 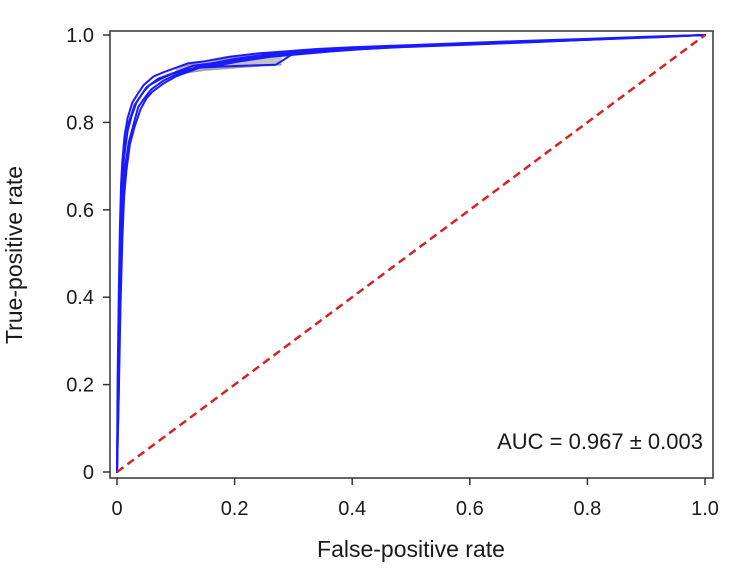 I want to click on y-tick-label: 0.8, so click(x=80, y=123).